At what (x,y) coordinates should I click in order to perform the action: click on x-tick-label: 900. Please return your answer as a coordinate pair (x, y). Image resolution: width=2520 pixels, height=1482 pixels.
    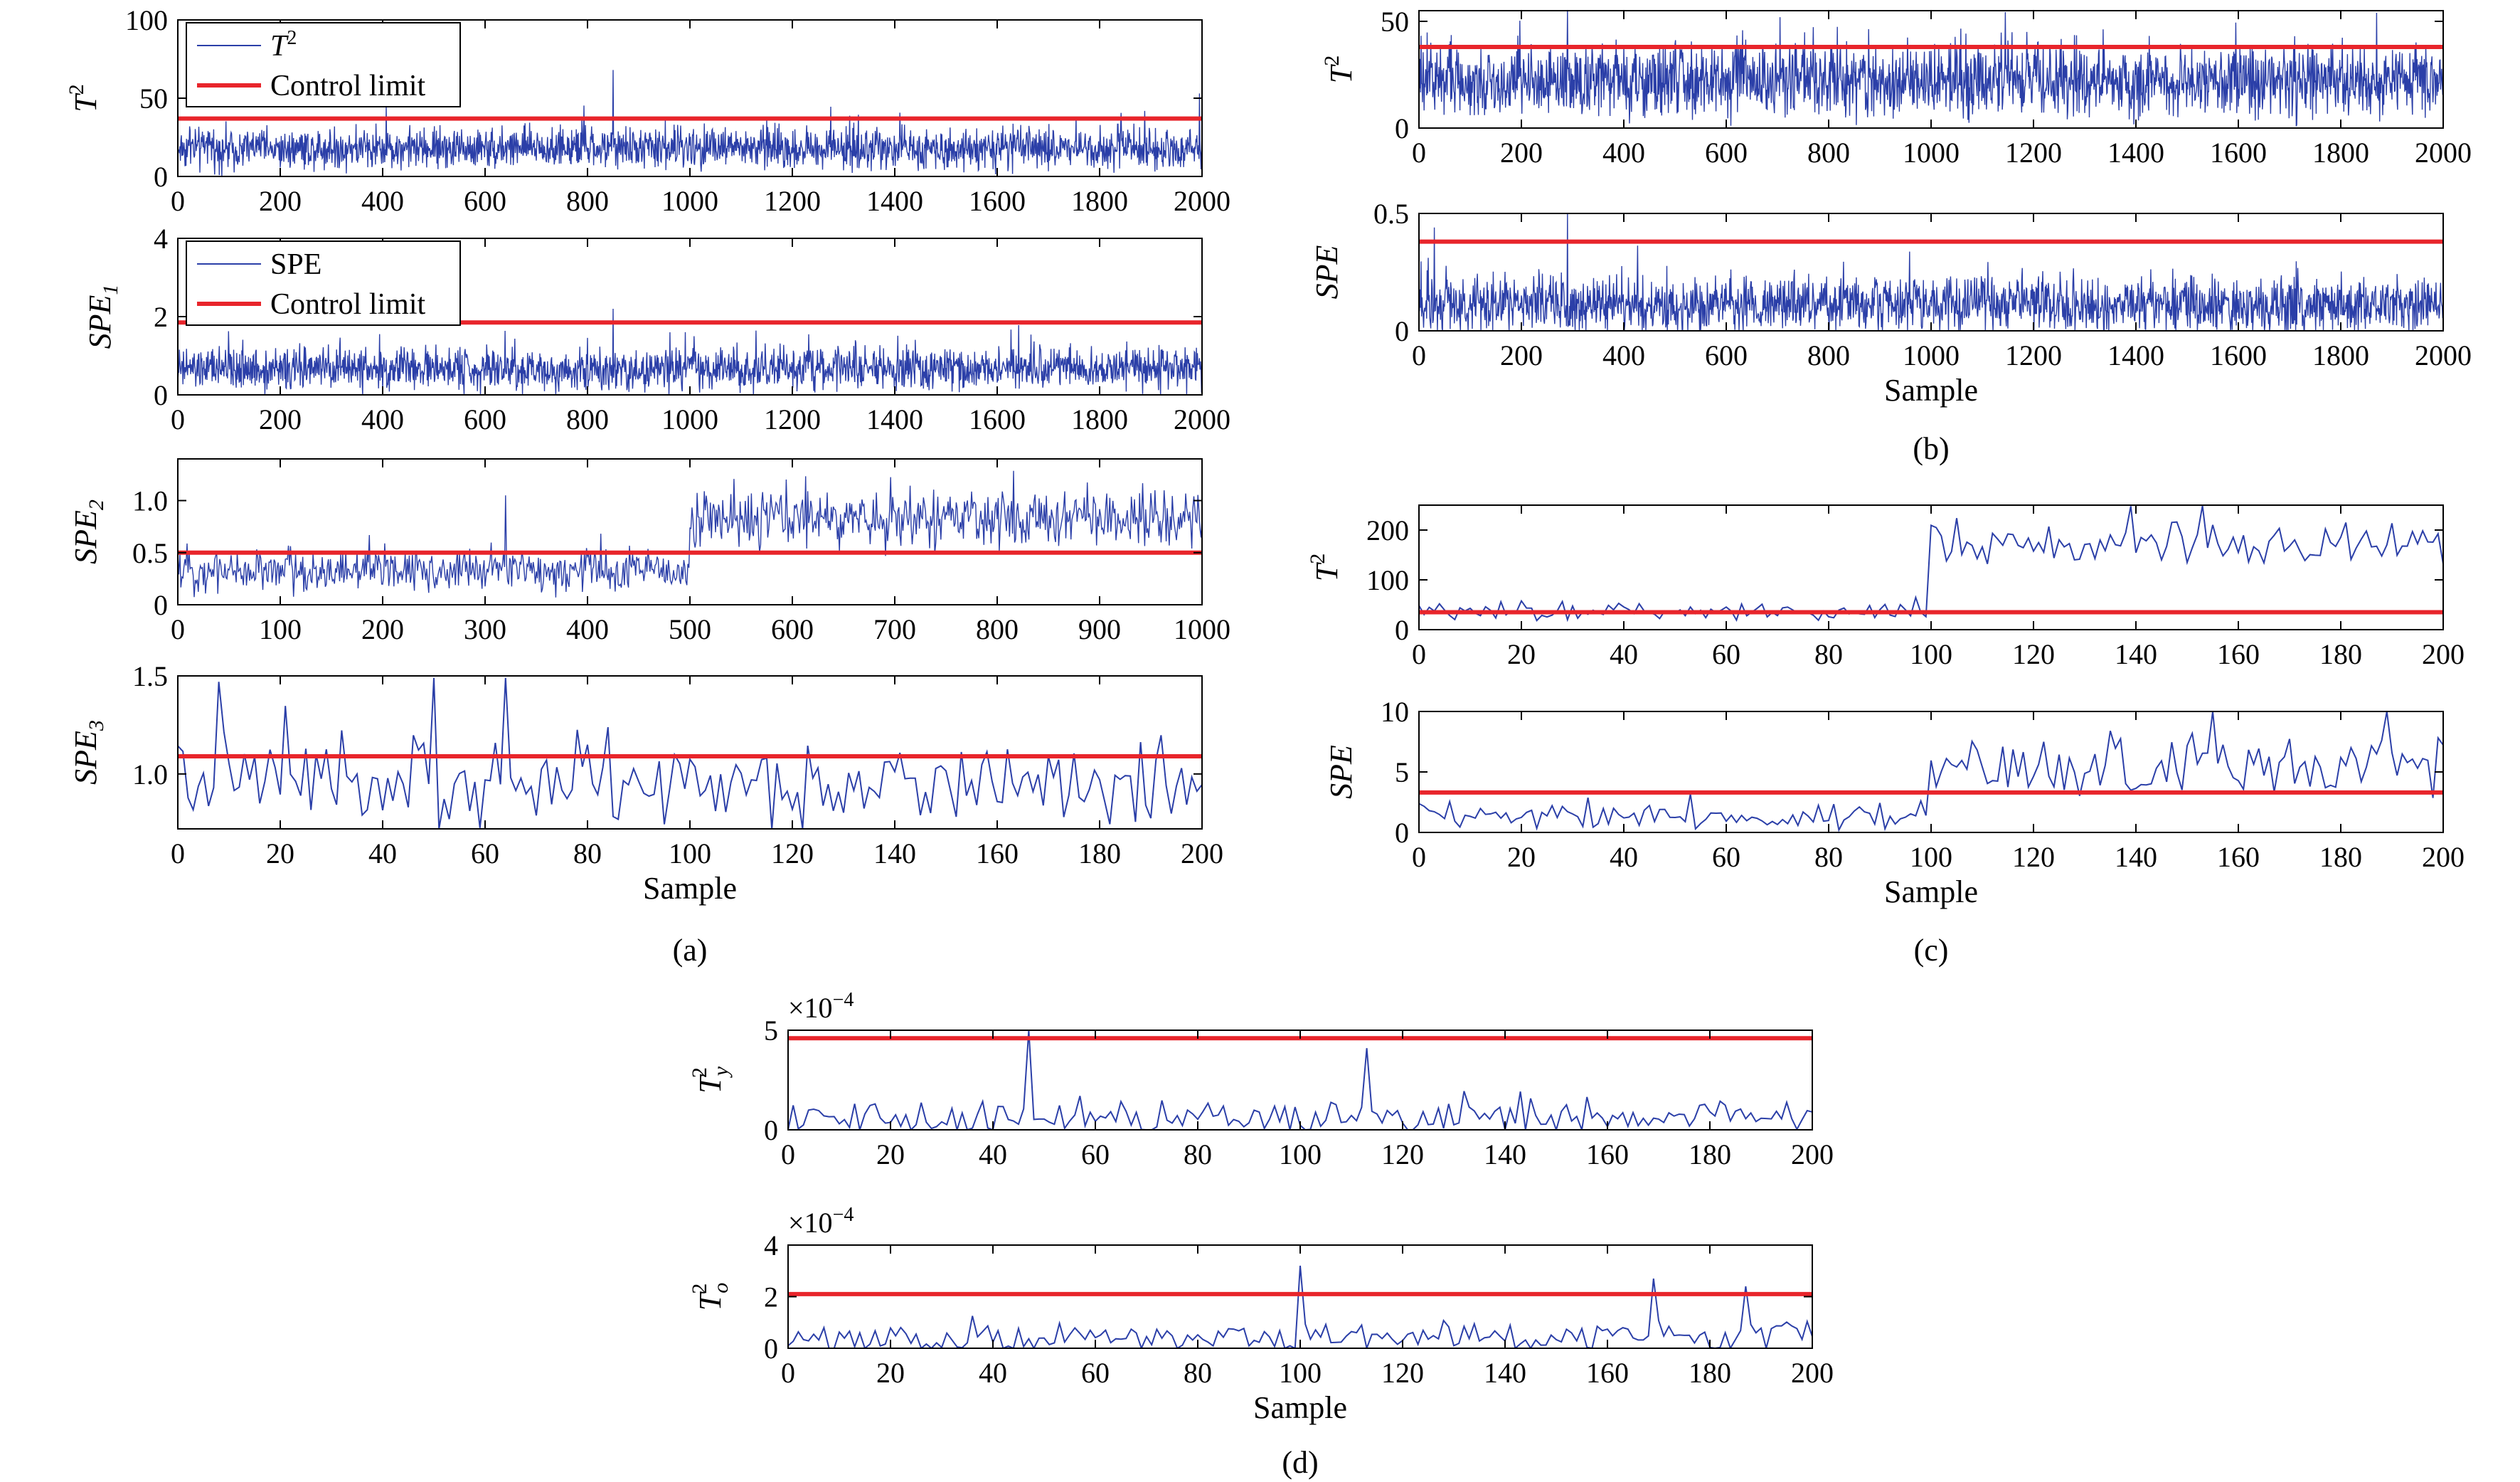
    Looking at the image, I should click on (1099, 629).